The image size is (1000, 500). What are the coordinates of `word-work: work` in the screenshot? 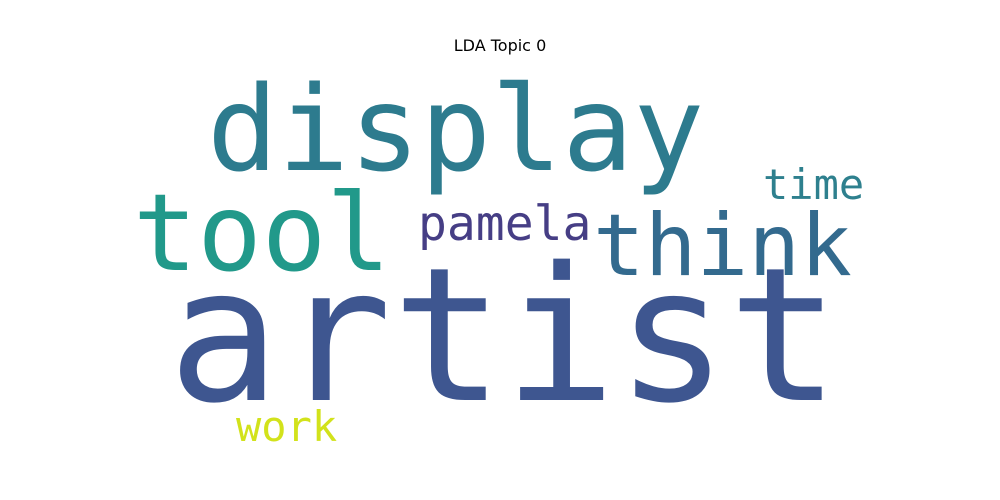 It's located at (286, 426).